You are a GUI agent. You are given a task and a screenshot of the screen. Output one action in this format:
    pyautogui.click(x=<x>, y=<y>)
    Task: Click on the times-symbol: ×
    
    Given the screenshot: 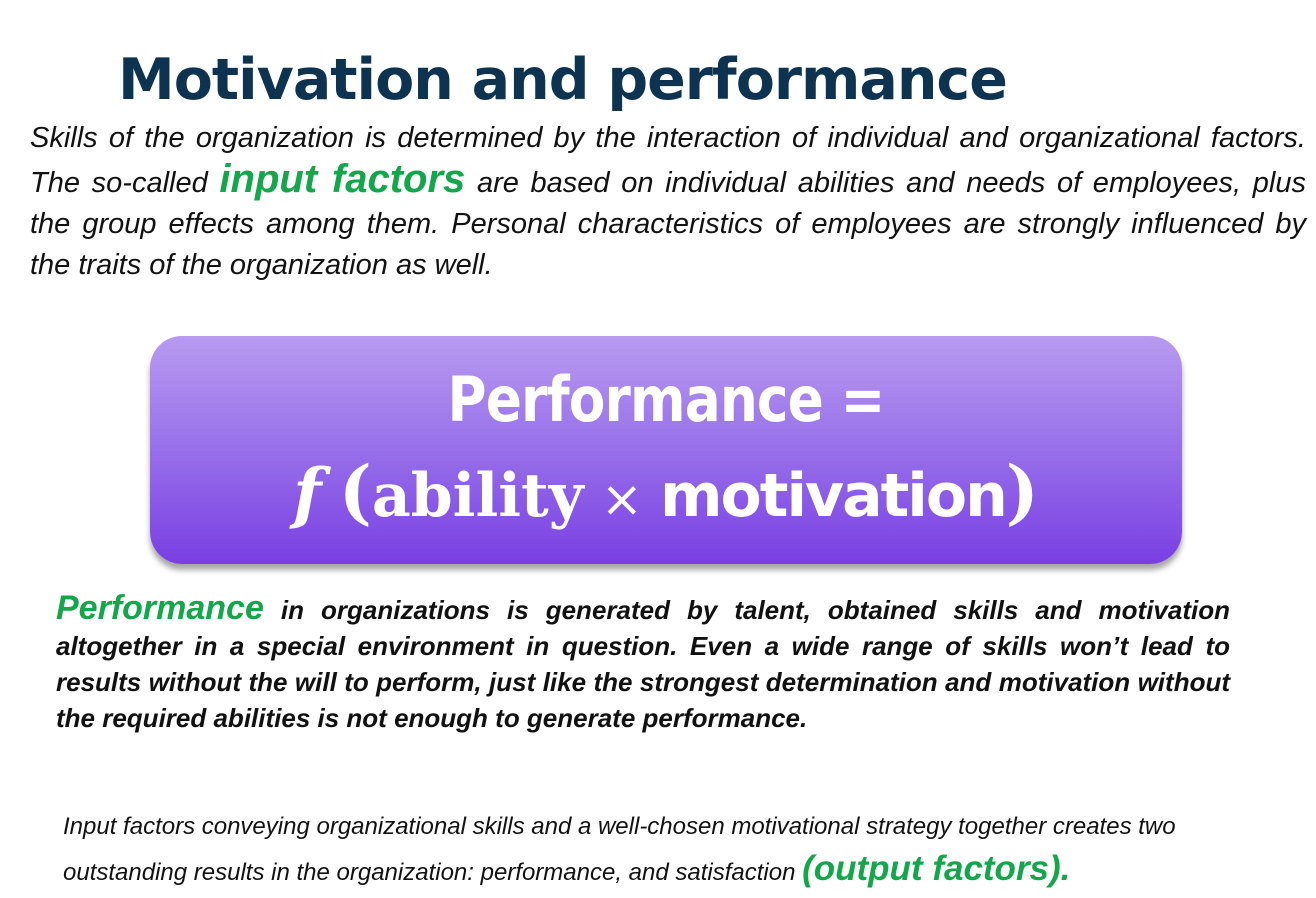 What is the action you would take?
    pyautogui.click(x=621, y=499)
    